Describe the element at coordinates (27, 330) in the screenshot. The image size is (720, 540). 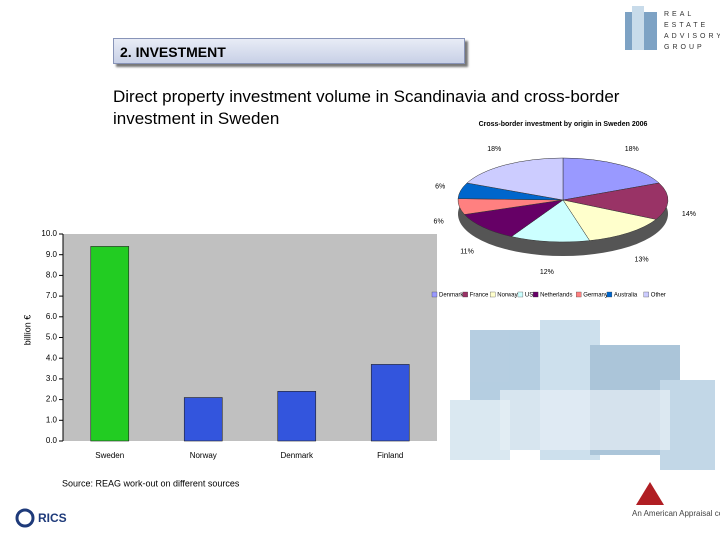
I see `y-axis-label: billion €` at that location.